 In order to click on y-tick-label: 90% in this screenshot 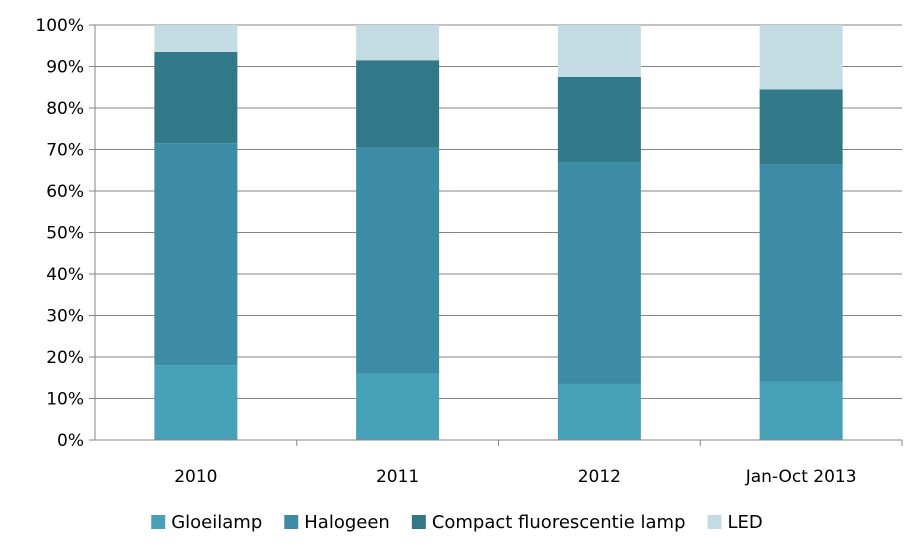, I will do `click(65, 68)`.